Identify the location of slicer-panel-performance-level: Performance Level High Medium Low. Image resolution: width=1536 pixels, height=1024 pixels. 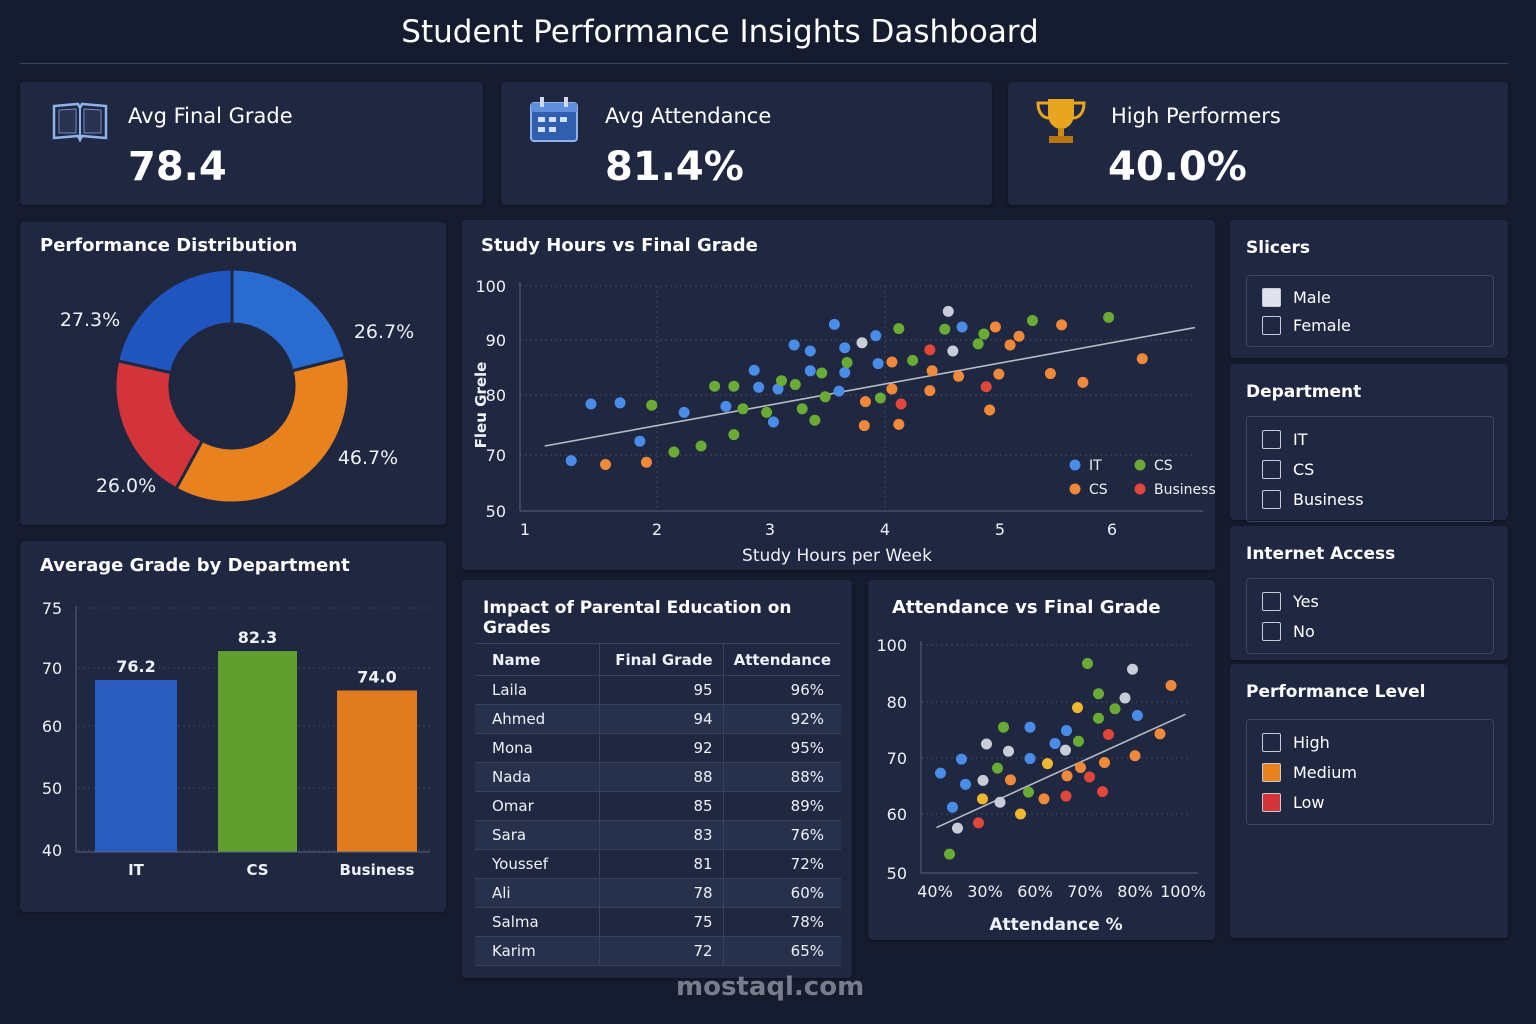
(1369, 801).